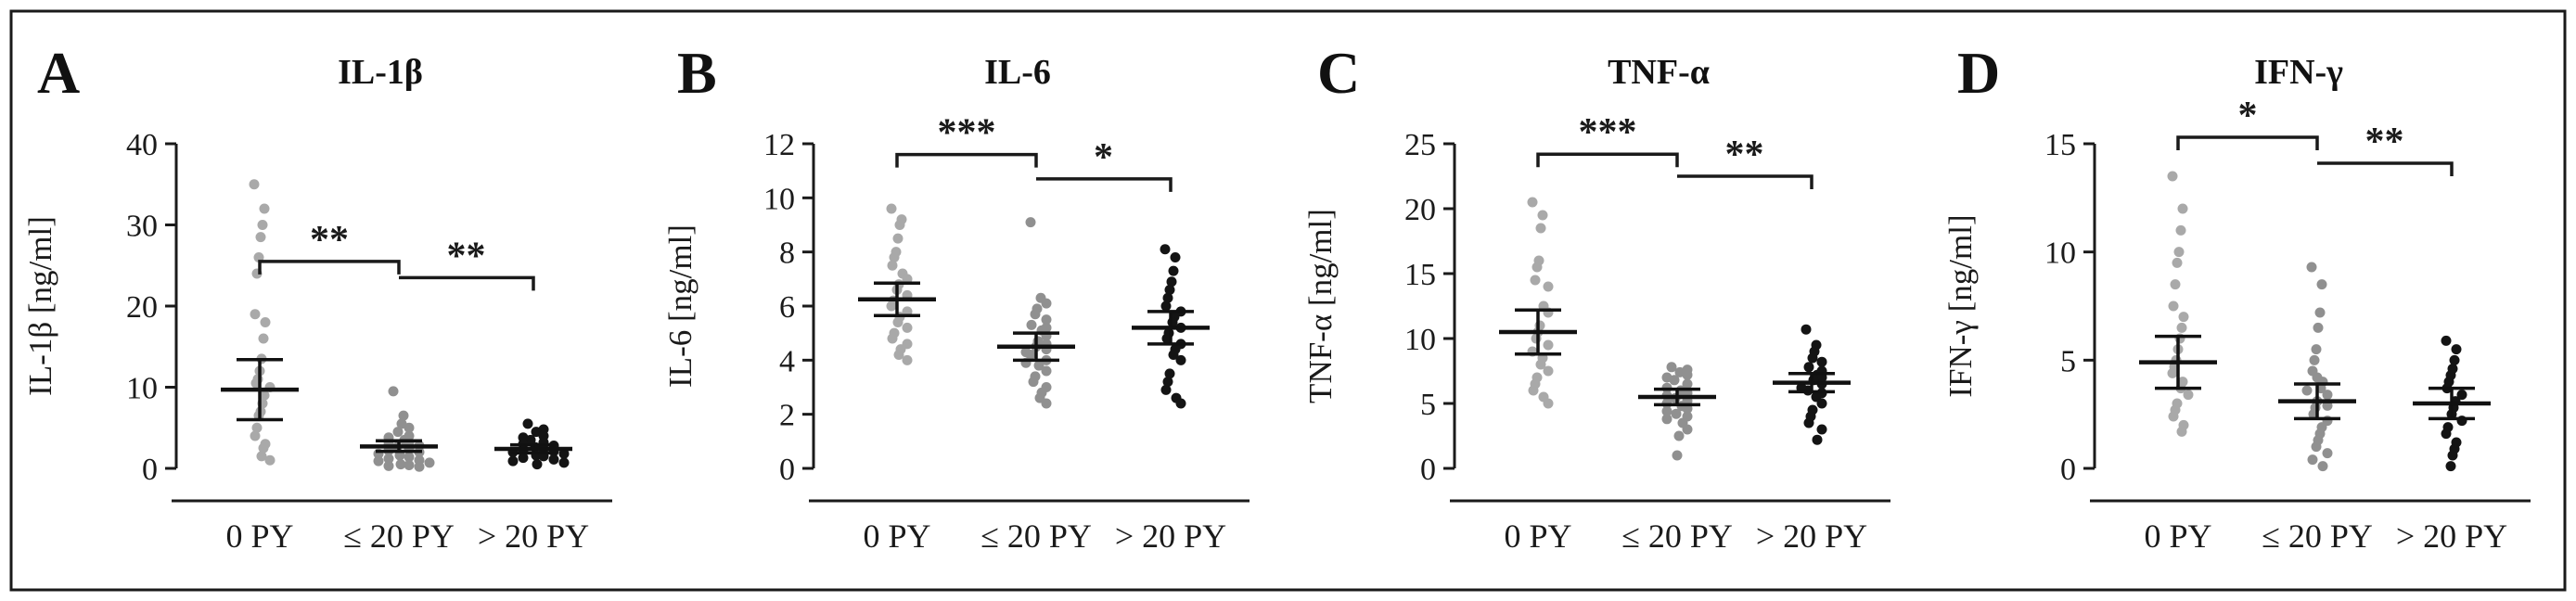  Describe the element at coordinates (680, 306) in the screenshot. I see `y-axis-label: IL-6 [ng/ml]` at that location.